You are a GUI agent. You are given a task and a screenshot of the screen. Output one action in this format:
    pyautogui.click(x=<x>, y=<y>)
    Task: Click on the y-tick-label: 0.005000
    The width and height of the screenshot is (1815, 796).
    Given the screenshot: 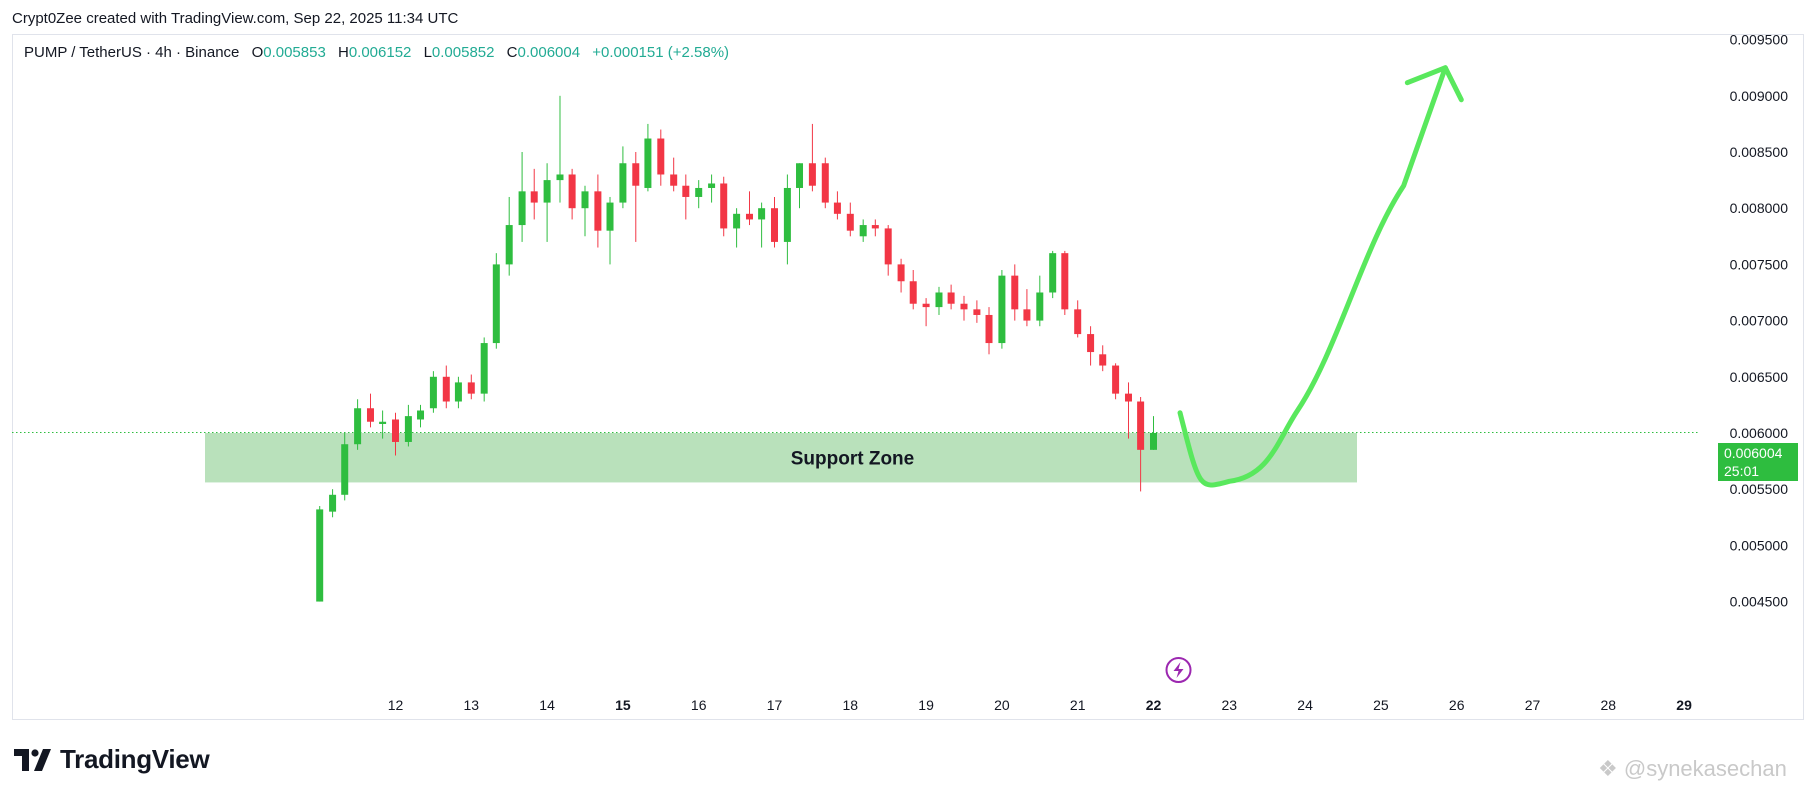 What is the action you would take?
    pyautogui.click(x=1759, y=545)
    